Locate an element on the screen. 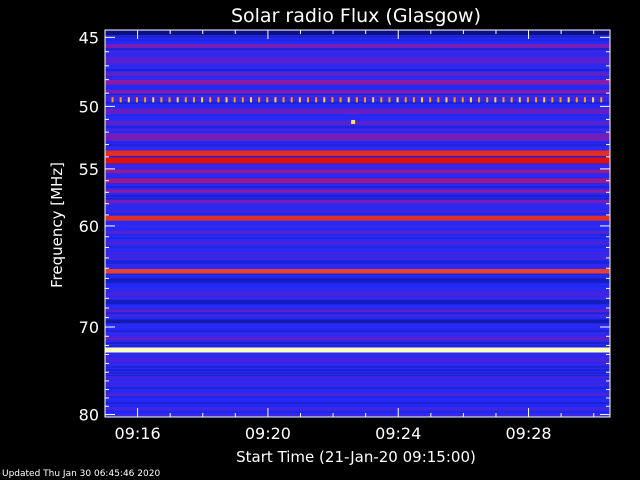  x-tick-label: 09:16 is located at coordinates (138, 433).